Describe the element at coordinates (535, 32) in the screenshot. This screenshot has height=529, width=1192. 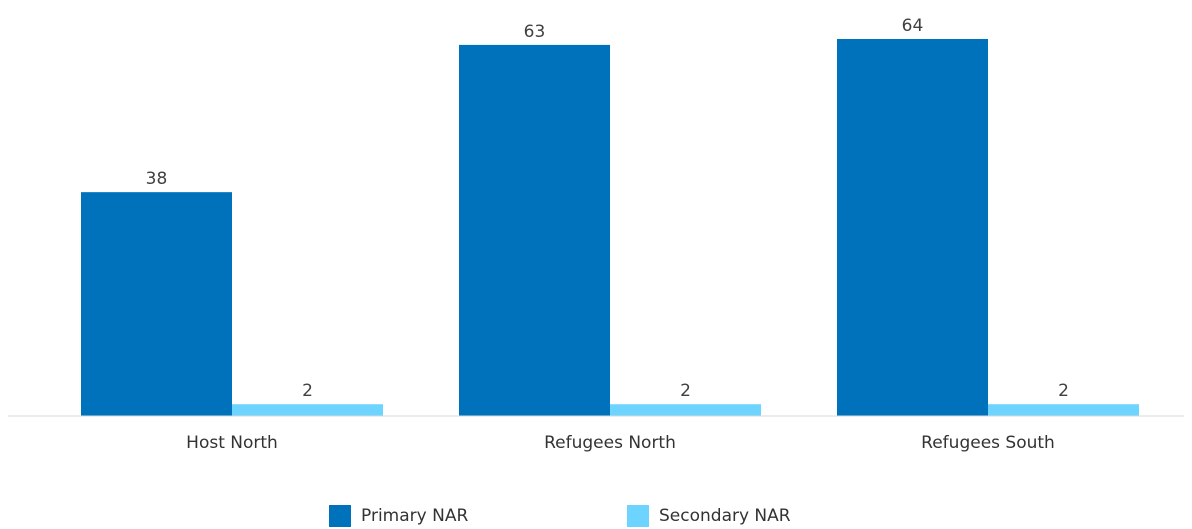
I see `value-label-primary-1: 63` at that location.